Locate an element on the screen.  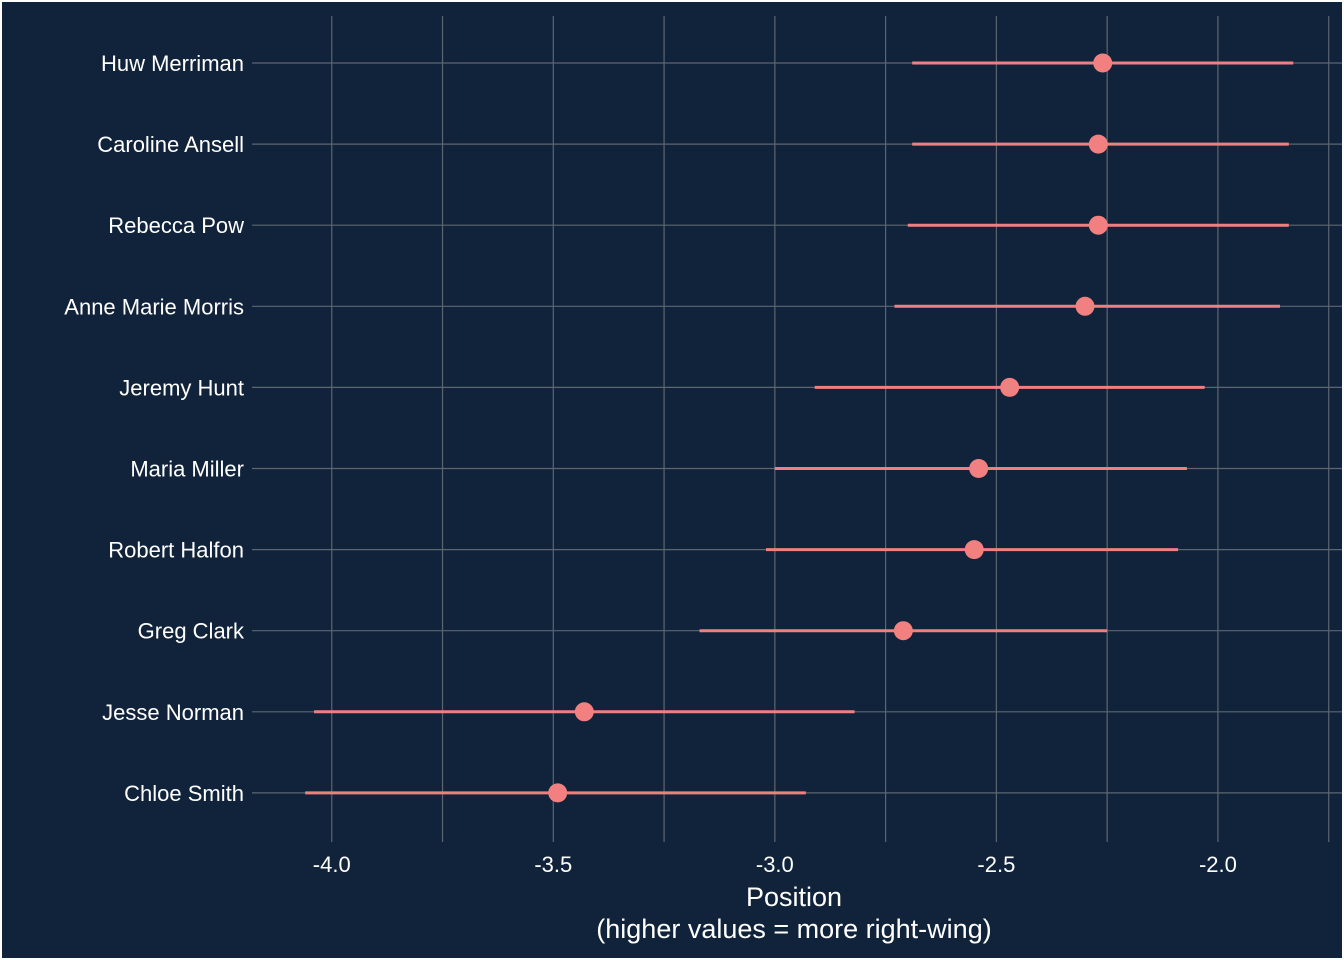
y-axis-label: Robert Halfon is located at coordinates (176, 550).